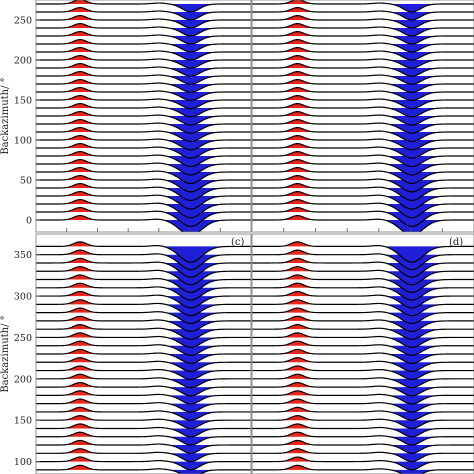 The width and height of the screenshot is (474, 474). Describe the element at coordinates (23, 255) in the screenshot. I see `y-tick-label: 350` at that location.